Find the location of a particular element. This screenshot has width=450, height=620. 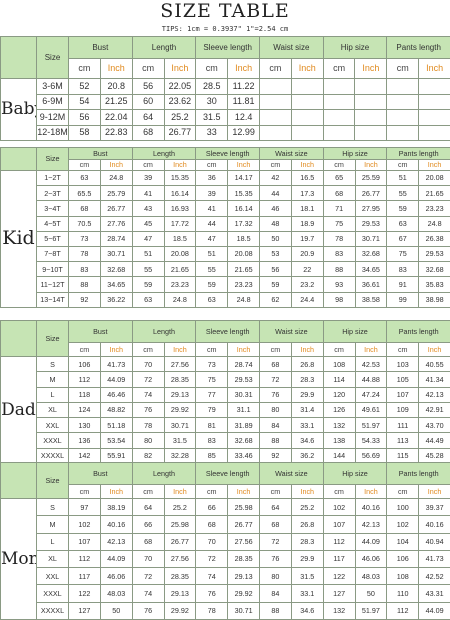

measure-cell: 36.61 is located at coordinates (371, 284).